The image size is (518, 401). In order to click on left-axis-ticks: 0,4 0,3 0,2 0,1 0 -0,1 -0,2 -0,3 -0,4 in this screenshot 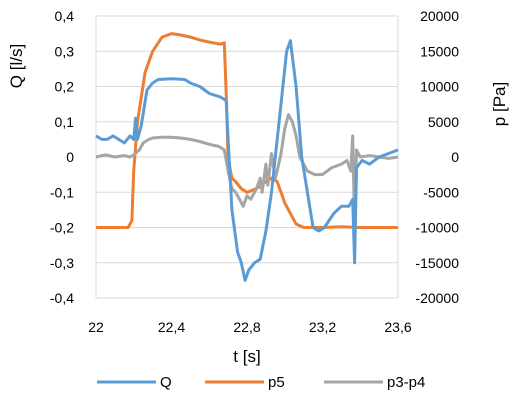, I will do `click(62, 157)`.